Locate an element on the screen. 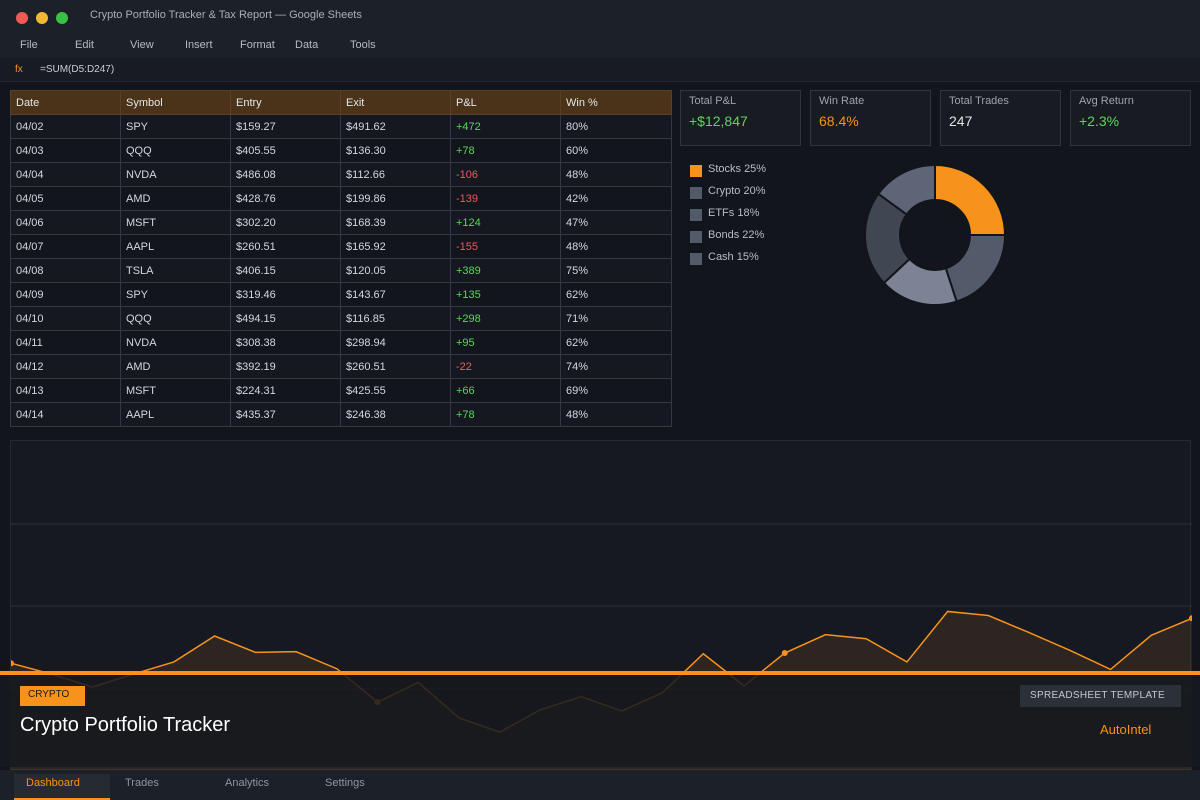 The width and height of the screenshot is (1200, 800). cell-date: 04/12 is located at coordinates (65, 366).